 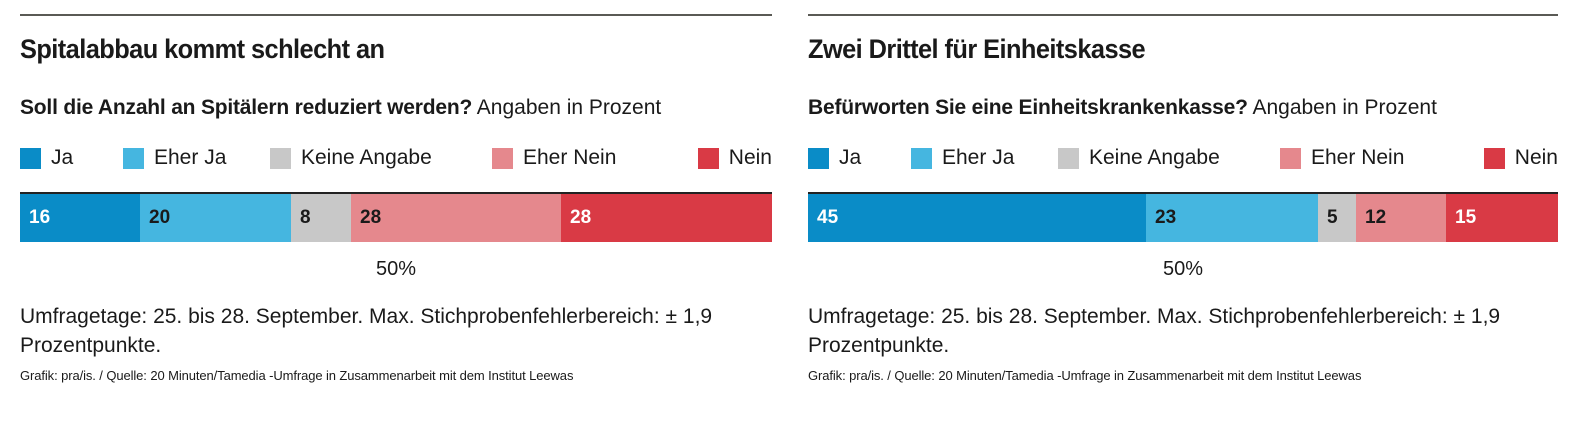 What do you see at coordinates (305, 217) in the screenshot?
I see `bar-value-label-keine-angabe: 8` at bounding box center [305, 217].